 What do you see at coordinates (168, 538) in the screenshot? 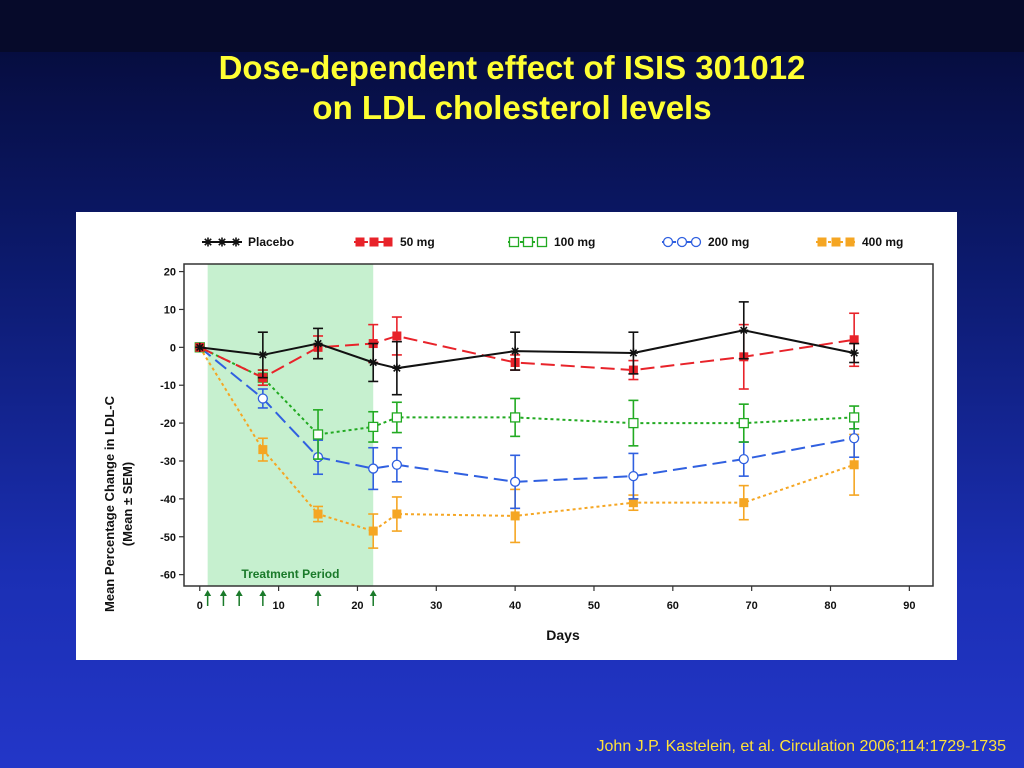
I see `y-tick-label: -50` at bounding box center [168, 538].